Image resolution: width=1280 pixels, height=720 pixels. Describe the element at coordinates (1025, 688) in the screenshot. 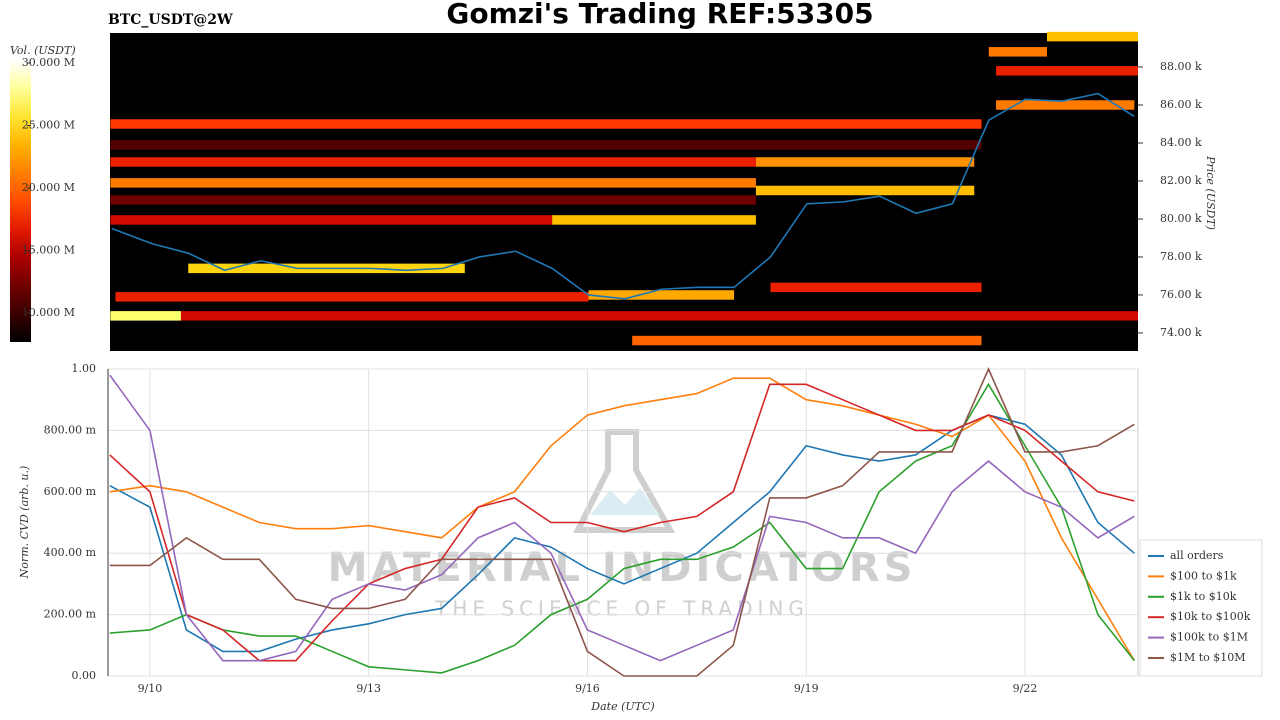

I see `x-tick-label: 9/22` at that location.